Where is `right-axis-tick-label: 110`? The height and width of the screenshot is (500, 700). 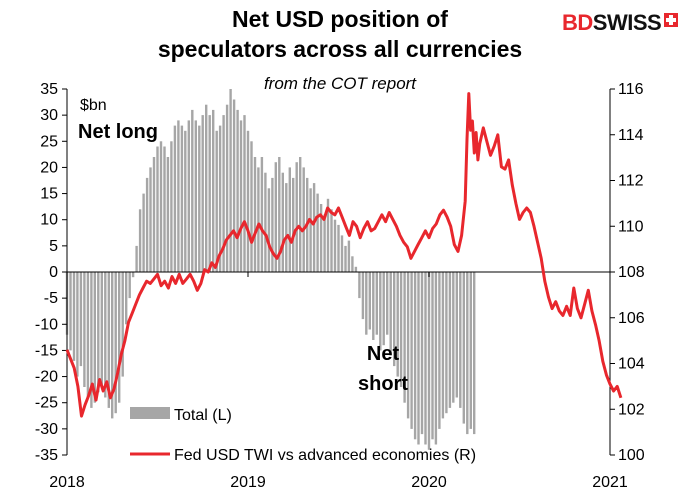
right-axis-tick-label: 110 is located at coordinates (631, 226).